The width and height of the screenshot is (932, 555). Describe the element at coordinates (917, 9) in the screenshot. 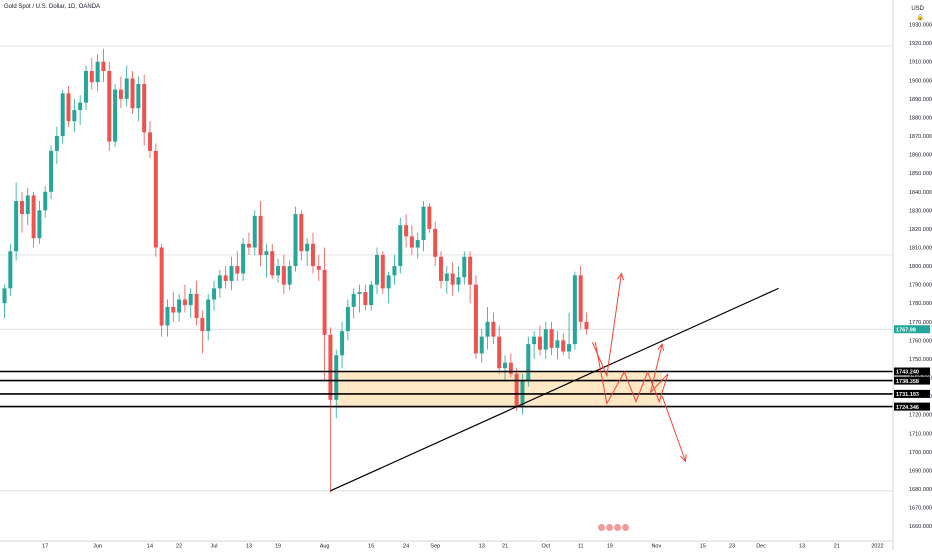

I see `currency-label: USD` at that location.